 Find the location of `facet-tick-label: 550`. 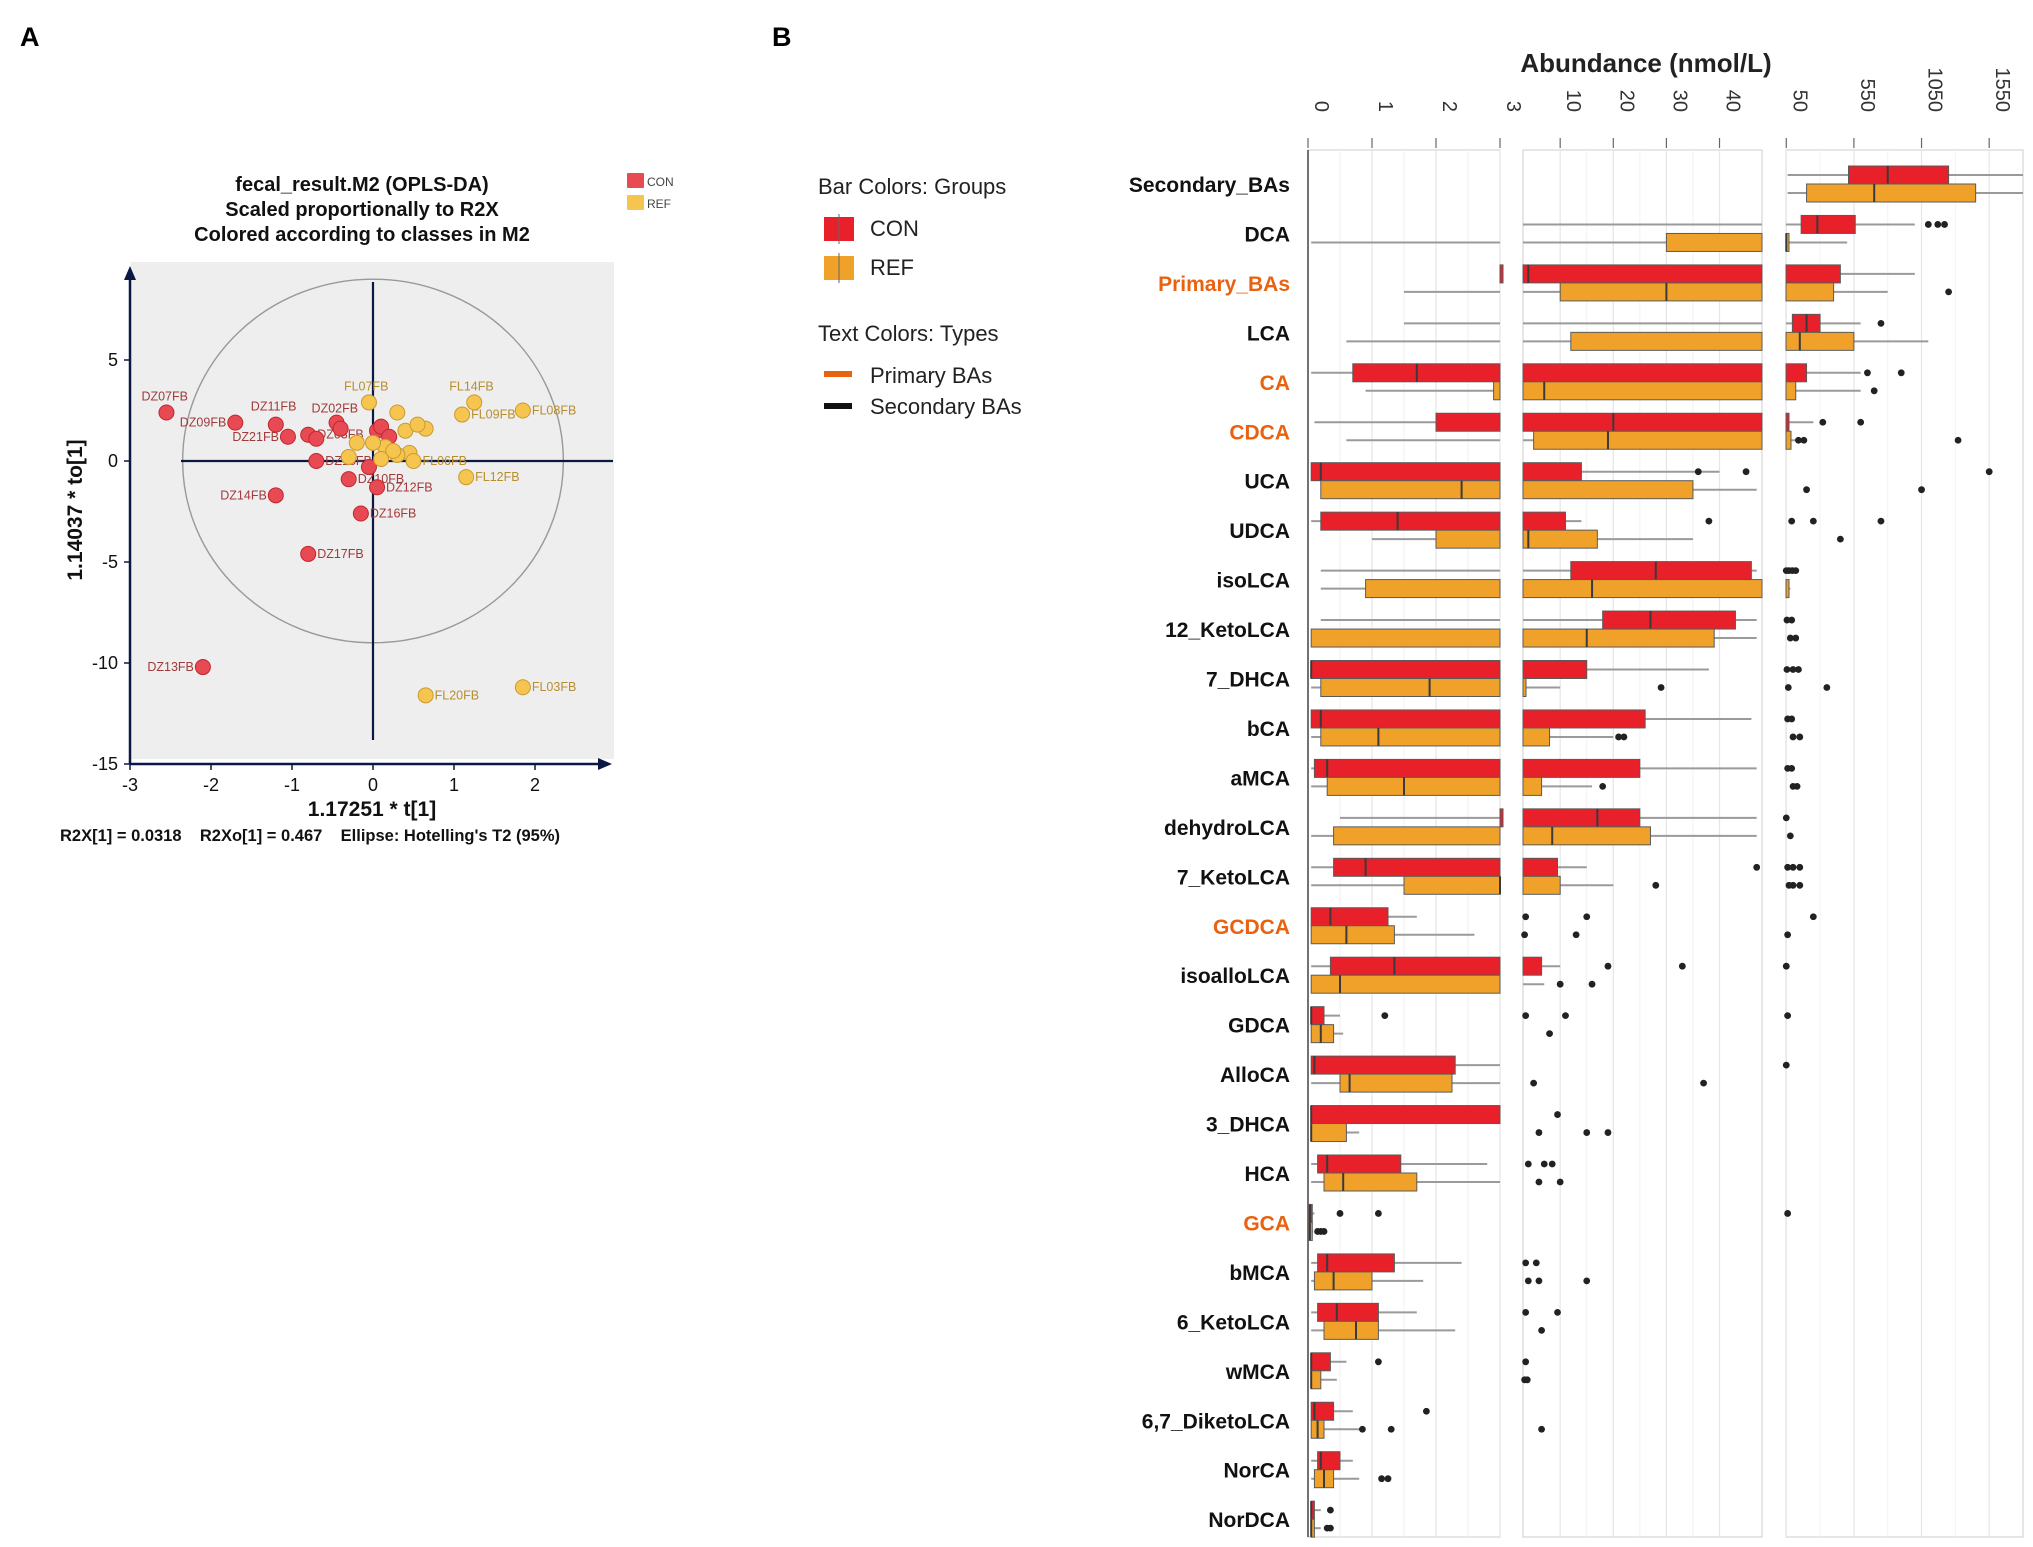

facet-tick-label: 550 is located at coordinates (1867, 95).